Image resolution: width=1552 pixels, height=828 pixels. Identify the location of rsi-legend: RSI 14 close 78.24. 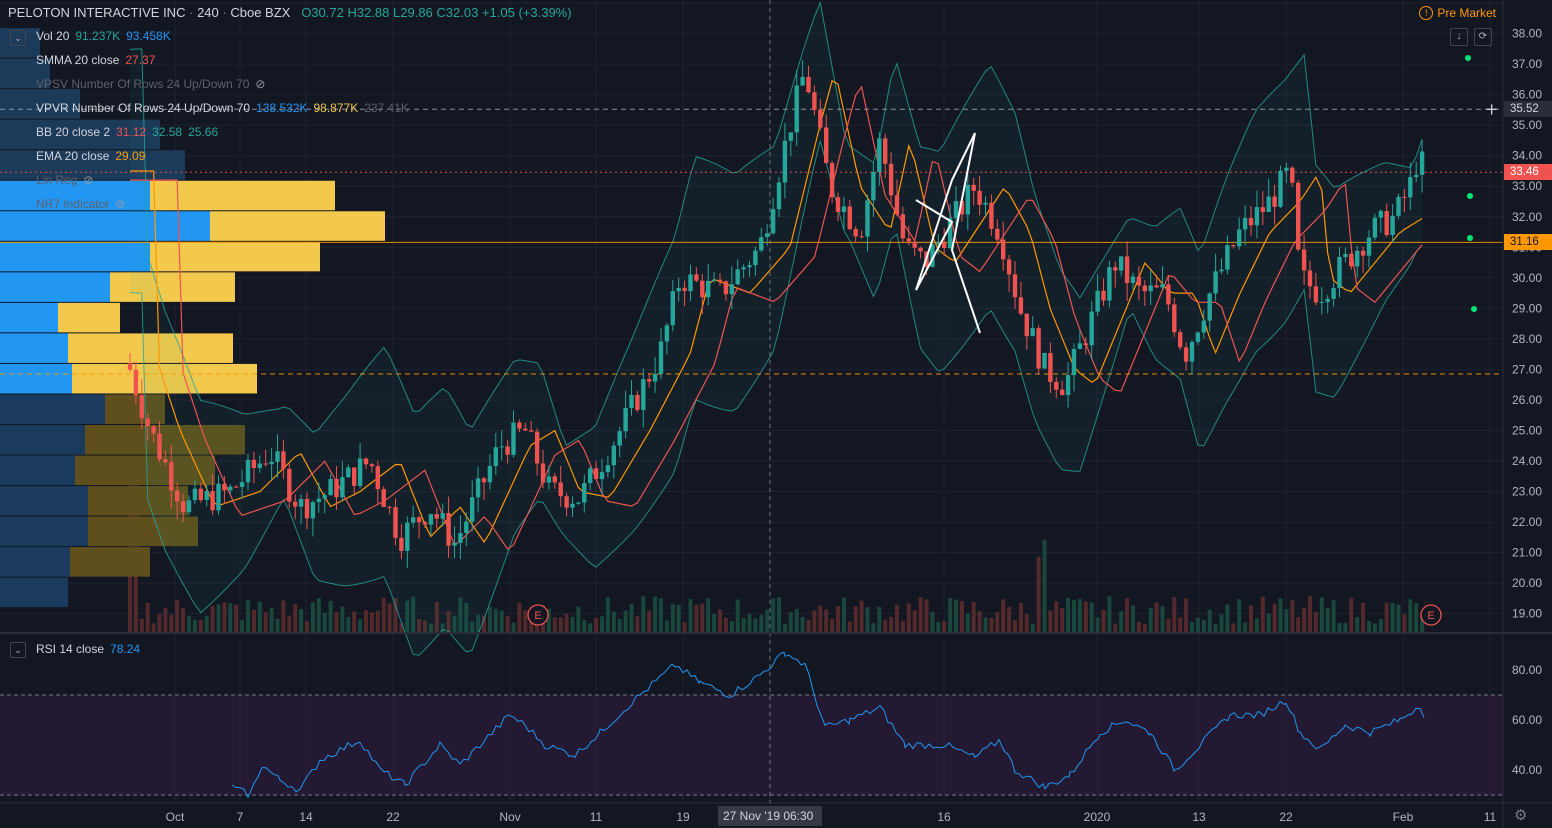
(88, 649).